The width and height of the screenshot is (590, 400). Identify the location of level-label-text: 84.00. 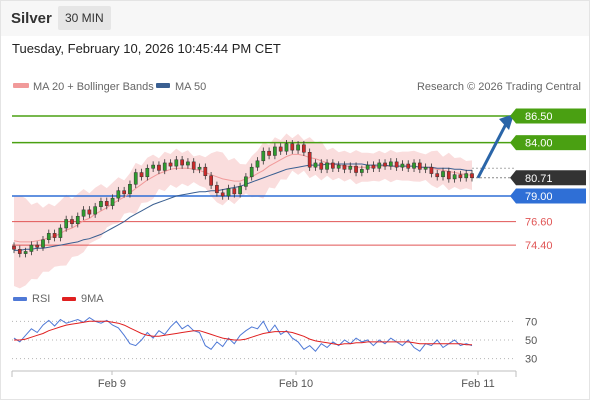
(539, 144).